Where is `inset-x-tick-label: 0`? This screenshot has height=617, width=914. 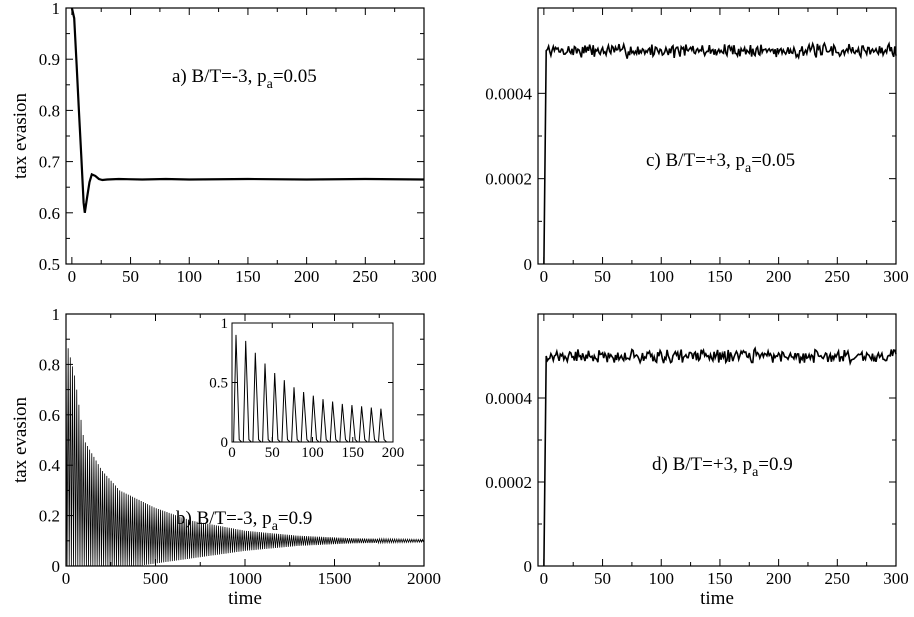
inset-x-tick-label: 0 is located at coordinates (232, 453).